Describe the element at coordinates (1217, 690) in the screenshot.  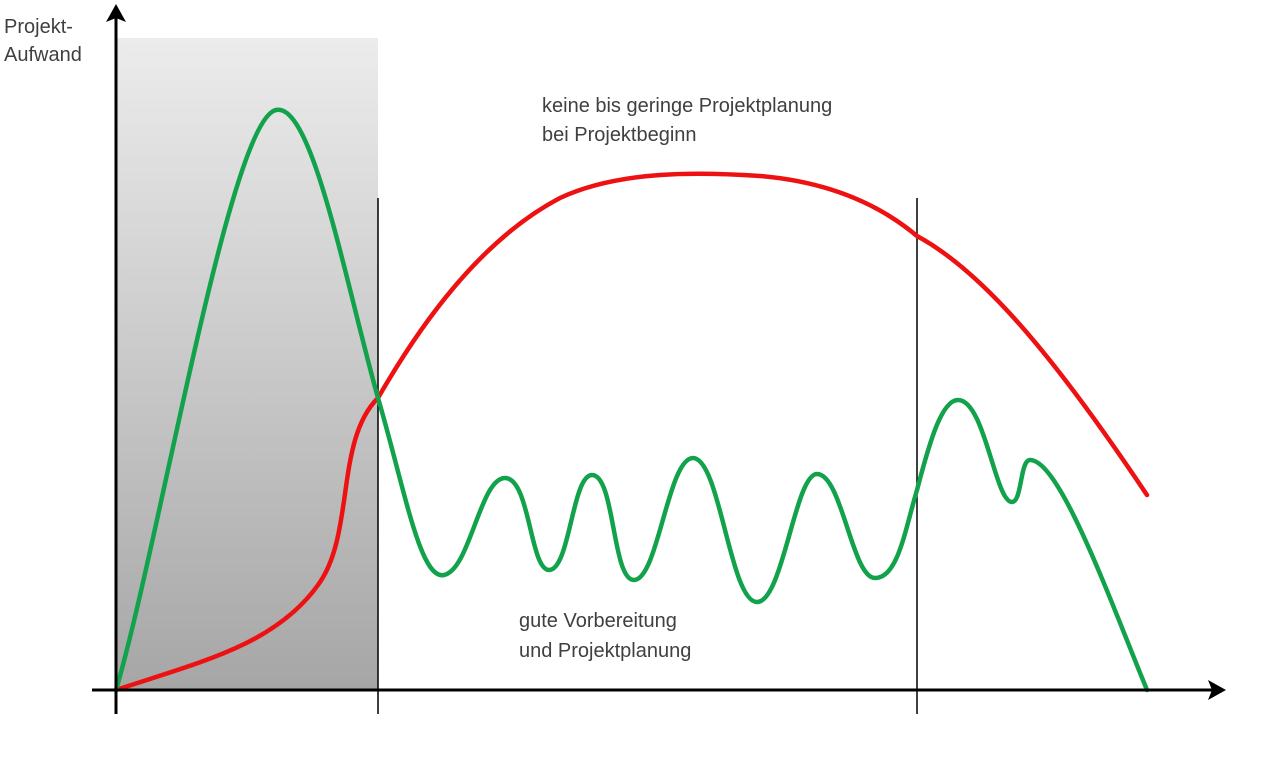
I see `x-axis-arrowhead` at that location.